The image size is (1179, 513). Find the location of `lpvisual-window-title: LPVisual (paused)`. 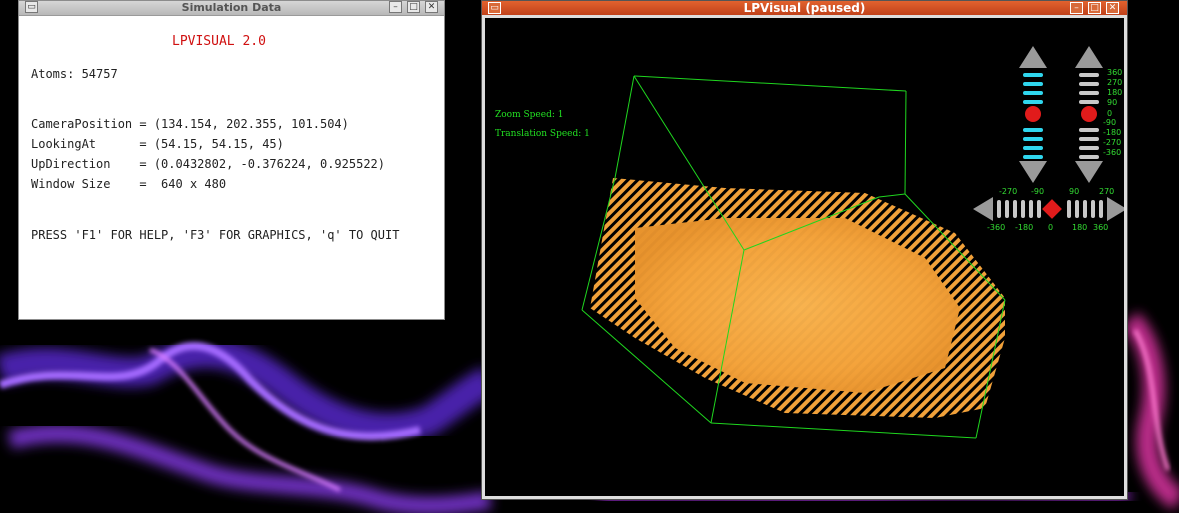

lpvisual-window-title: LPVisual (paused) is located at coordinates (804, 8).